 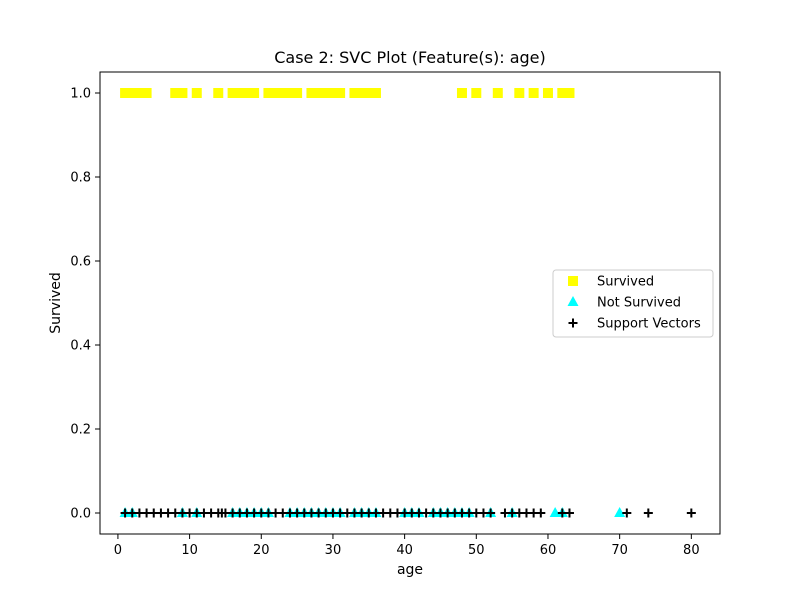 I want to click on legend-item-support-vectors: Support Vectors, so click(x=634, y=324).